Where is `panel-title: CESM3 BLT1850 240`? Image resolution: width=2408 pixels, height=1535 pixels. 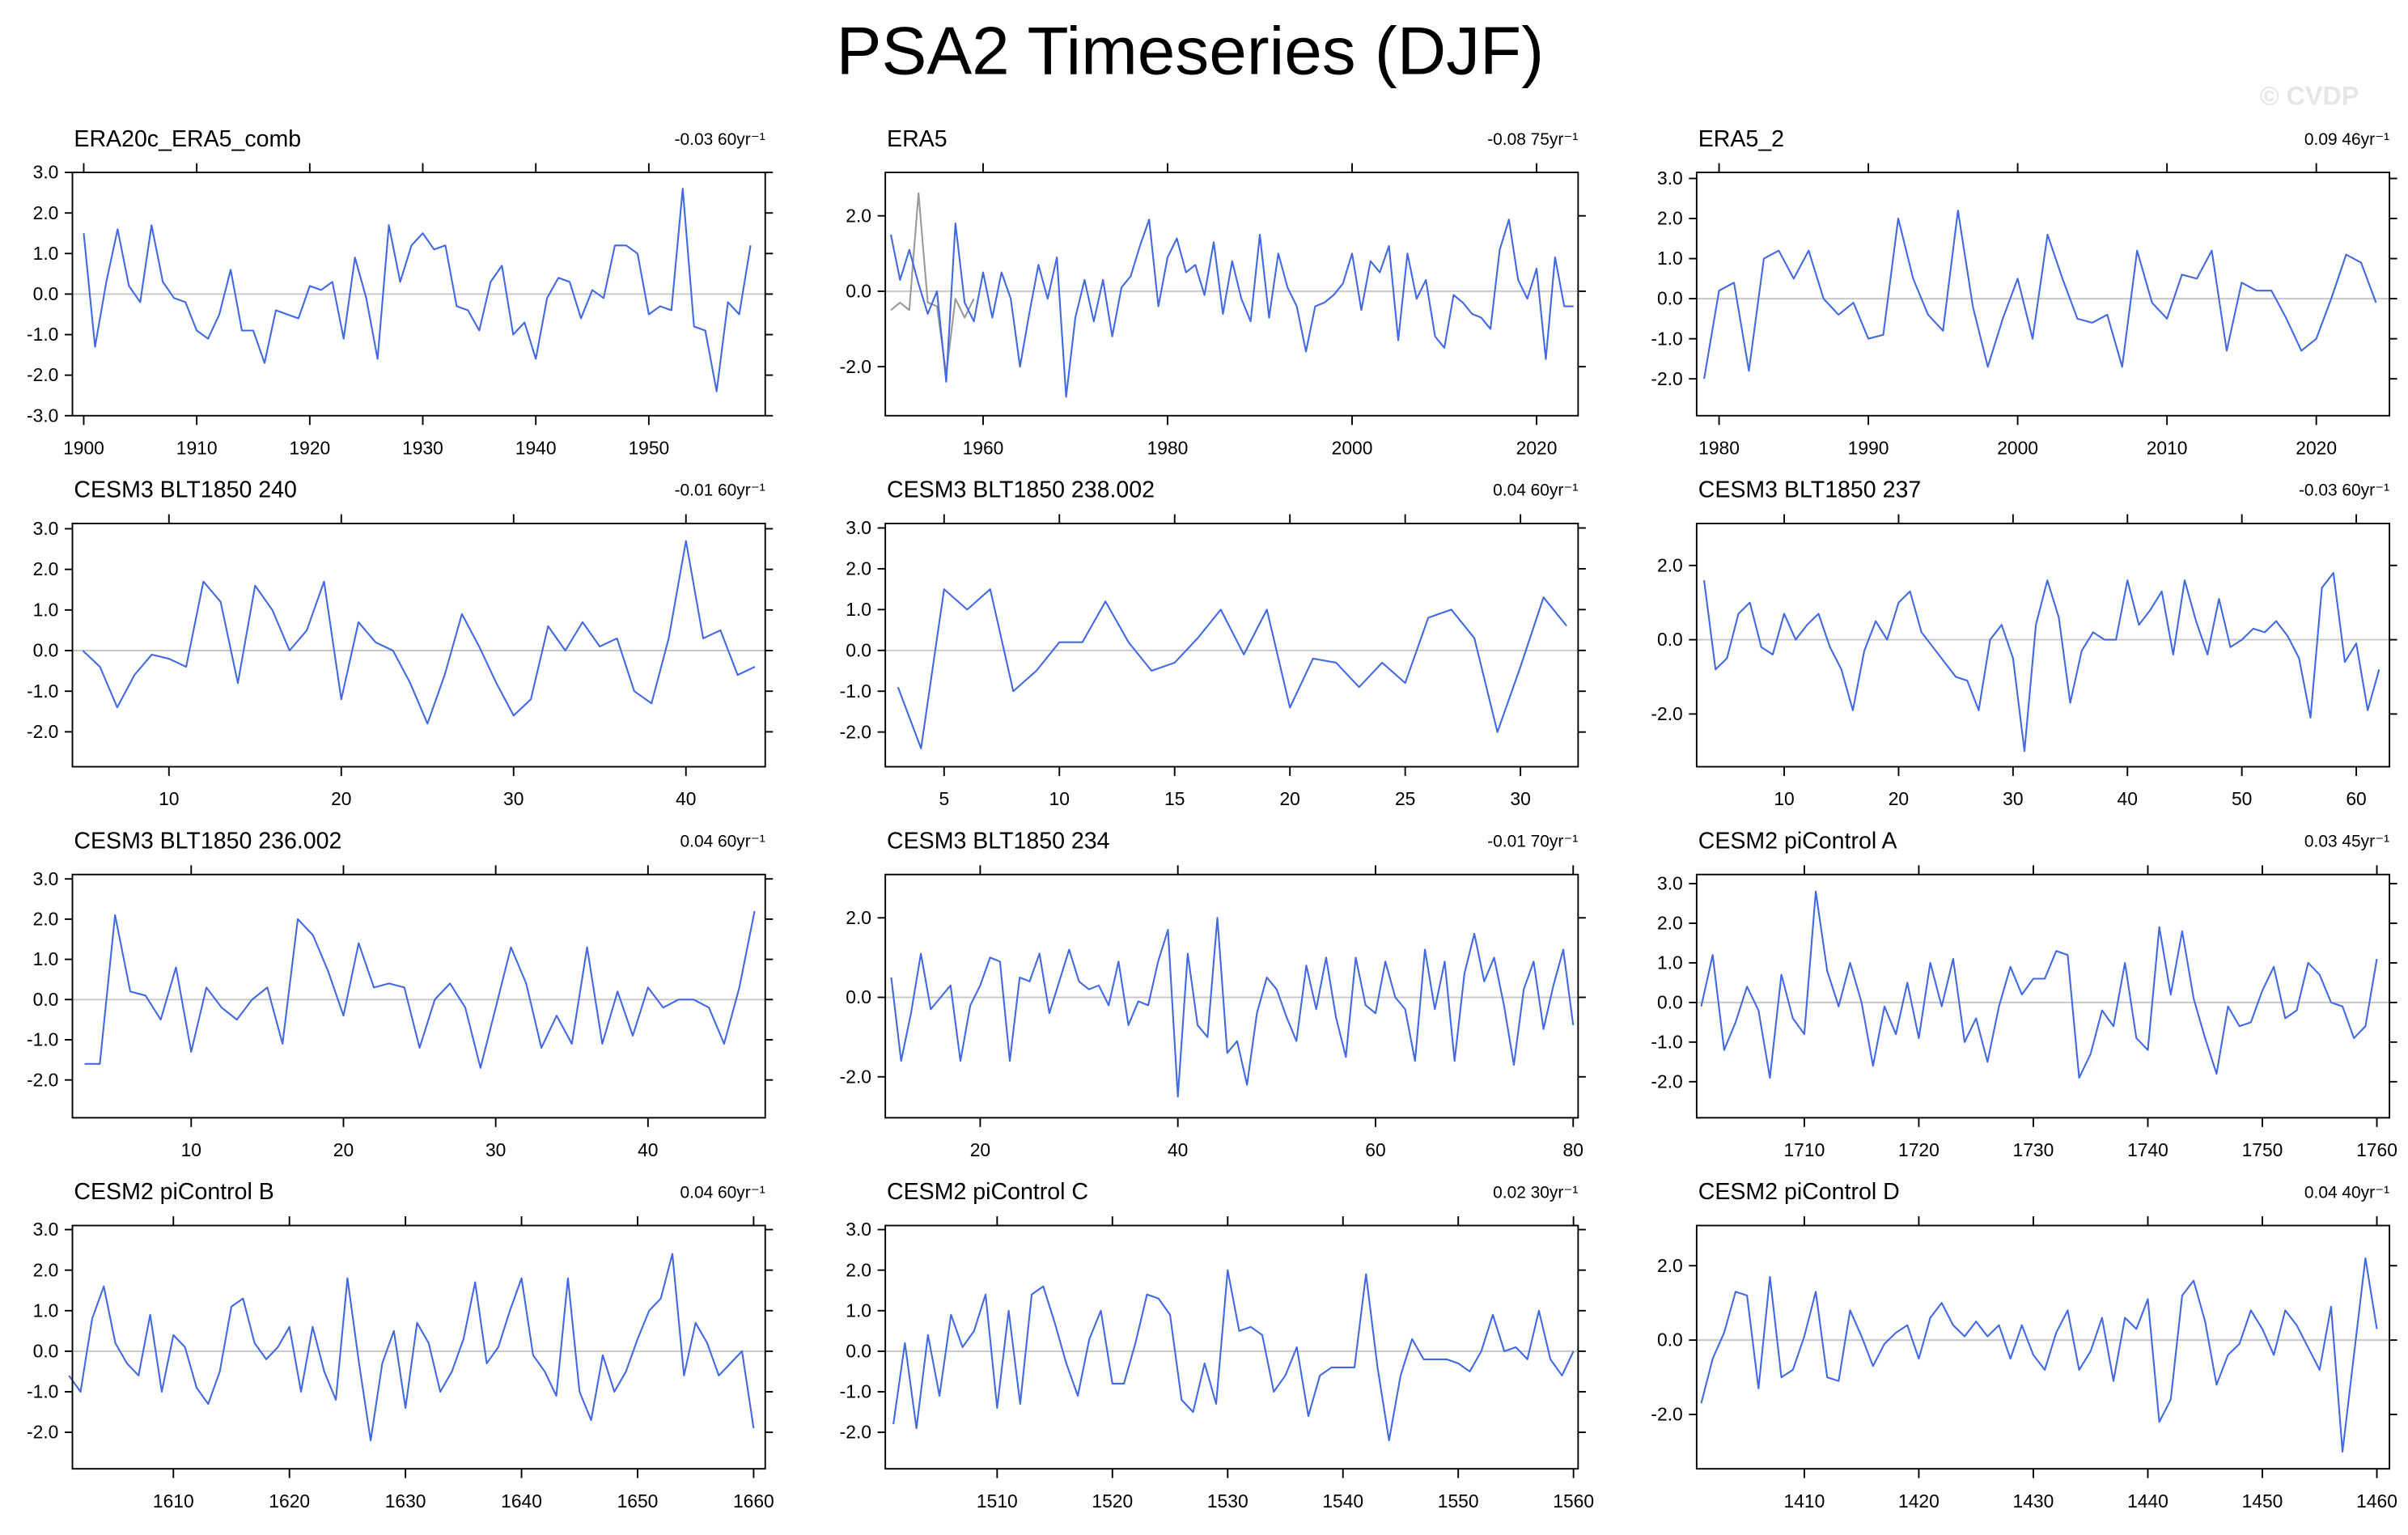
panel-title: CESM3 BLT1850 240 is located at coordinates (185, 490).